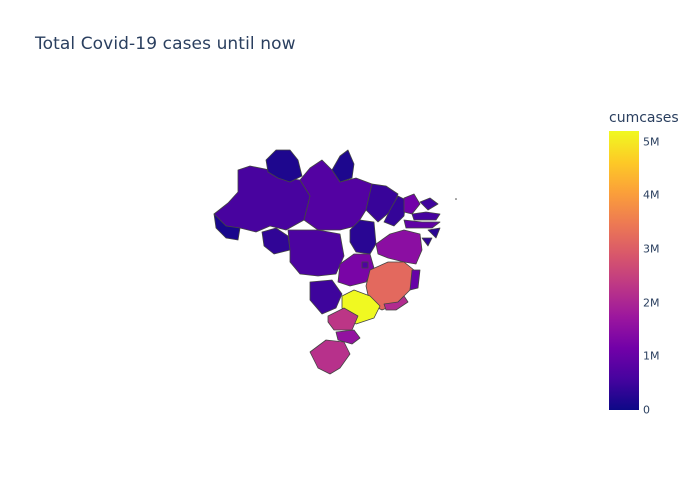 The width and height of the screenshot is (700, 500). What do you see at coordinates (330, 357) in the screenshot?
I see `state-rs` at bounding box center [330, 357].